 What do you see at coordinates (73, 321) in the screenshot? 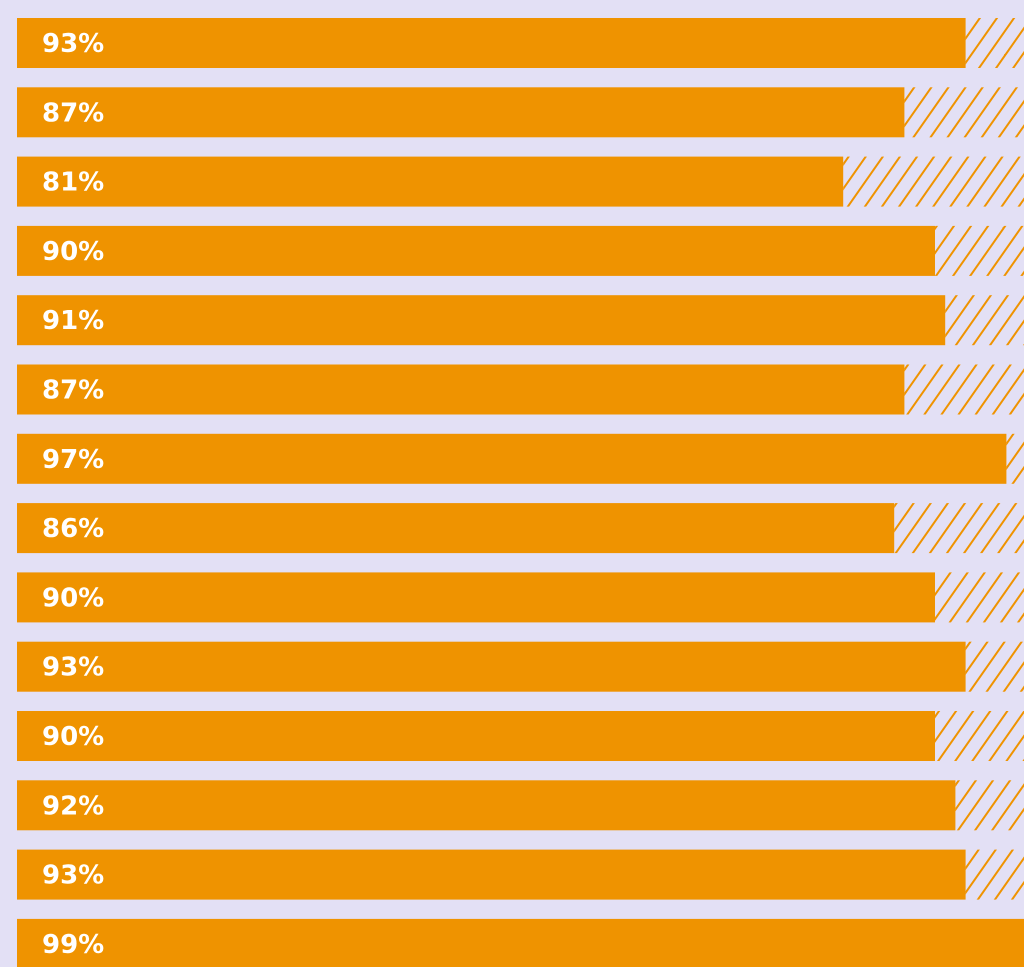
I see `bar-value-label: 91%` at bounding box center [73, 321].